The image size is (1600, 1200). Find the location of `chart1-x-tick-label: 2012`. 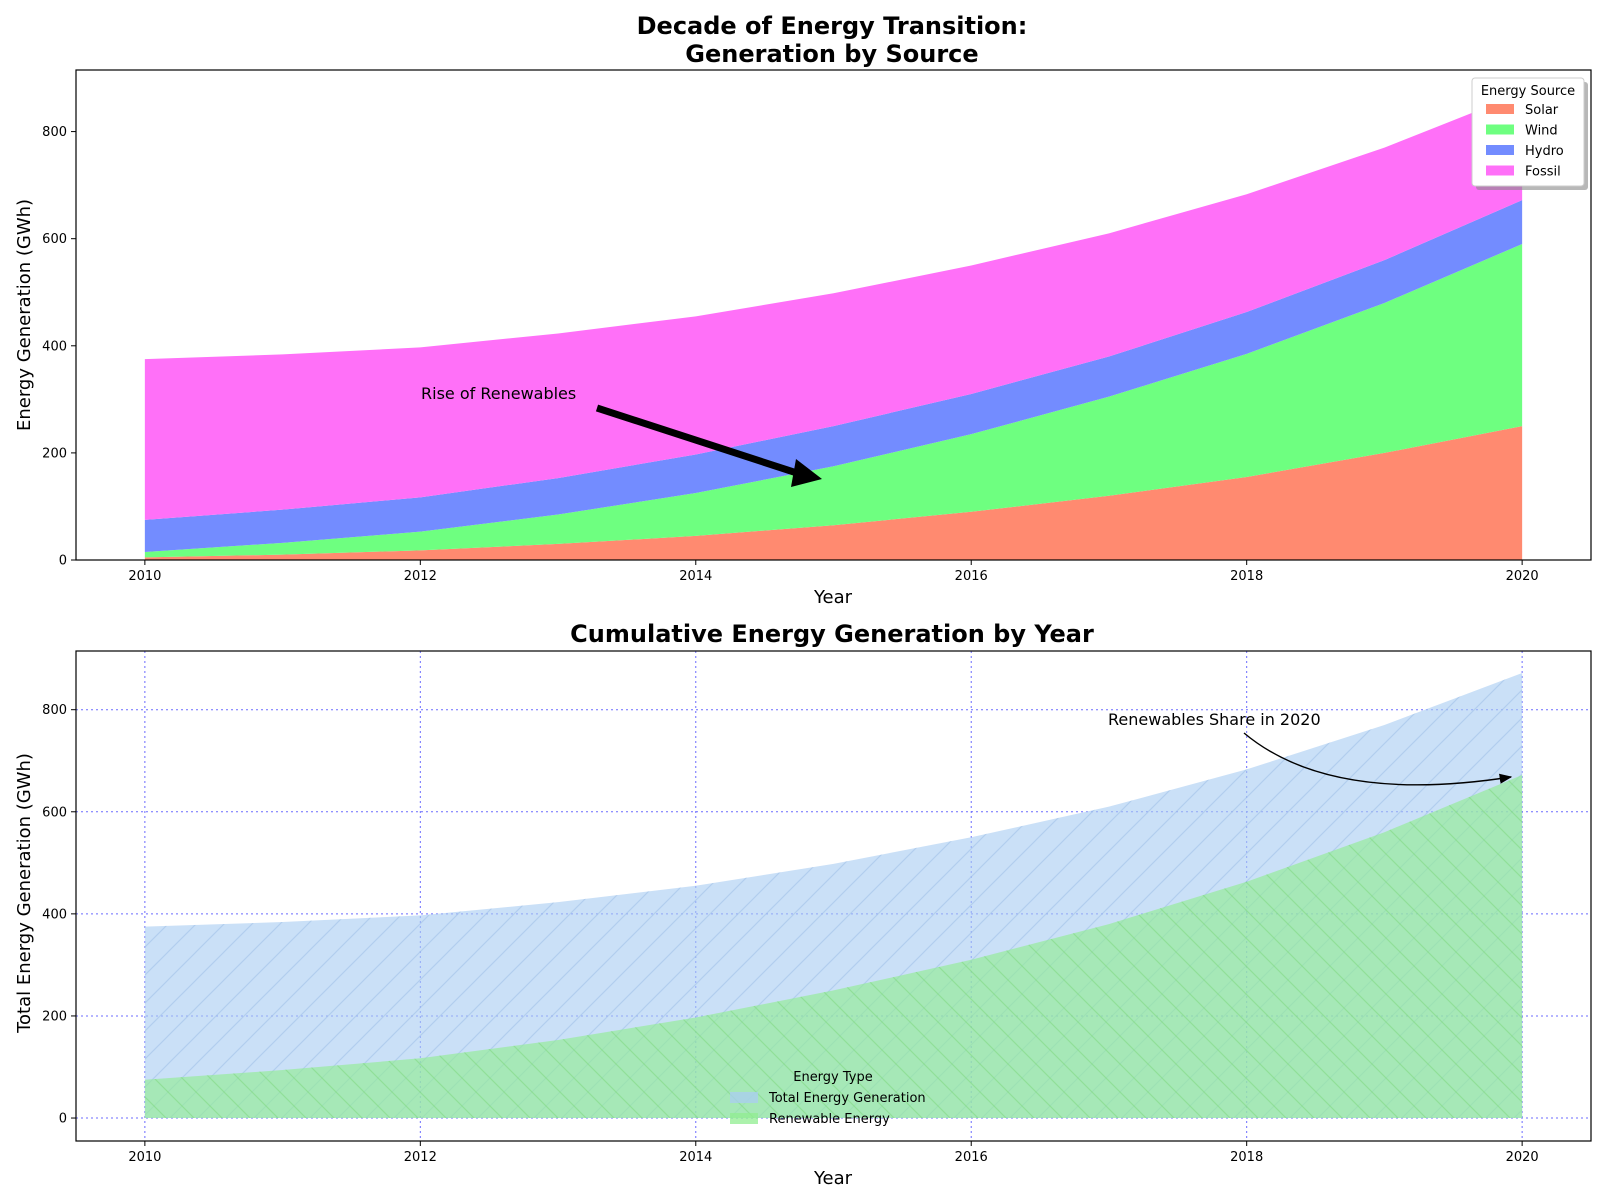

chart1-x-tick-label: 2012 is located at coordinates (420, 576).